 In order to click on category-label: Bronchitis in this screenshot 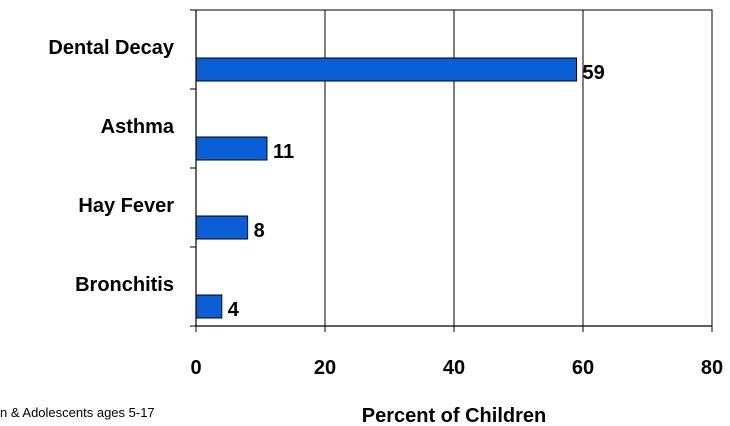, I will do `click(124, 285)`.